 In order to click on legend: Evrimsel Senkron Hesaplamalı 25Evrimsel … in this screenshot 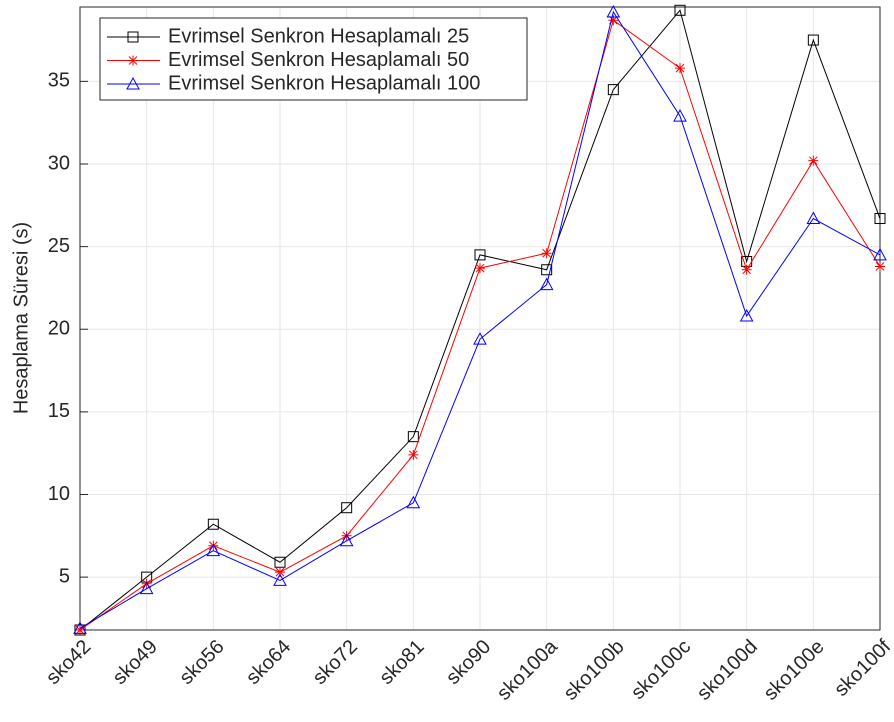, I will do `click(313, 59)`.